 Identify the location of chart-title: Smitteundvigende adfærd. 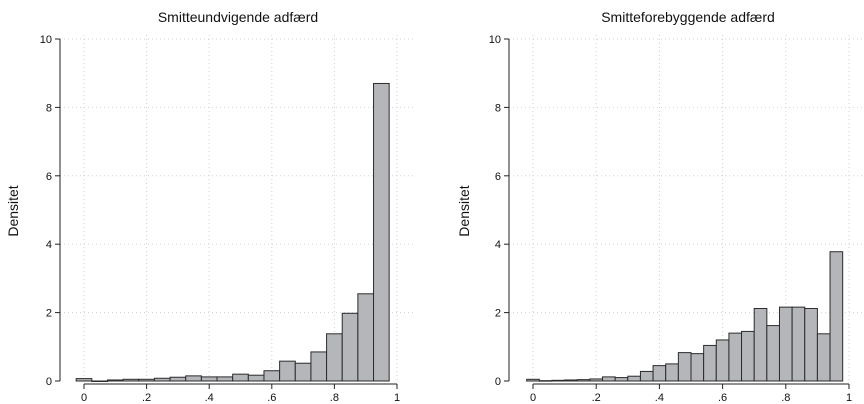
(238, 17).